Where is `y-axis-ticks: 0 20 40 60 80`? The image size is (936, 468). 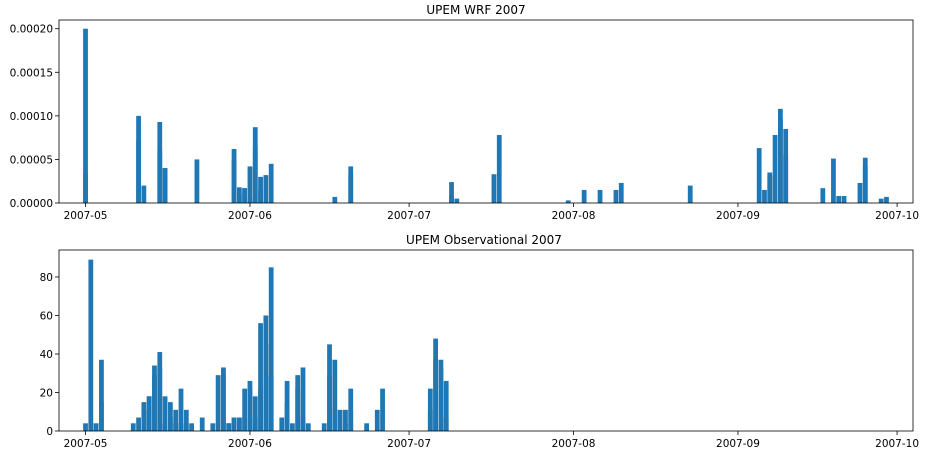 y-axis-ticks: 0 20 40 60 80 is located at coordinates (49, 355).